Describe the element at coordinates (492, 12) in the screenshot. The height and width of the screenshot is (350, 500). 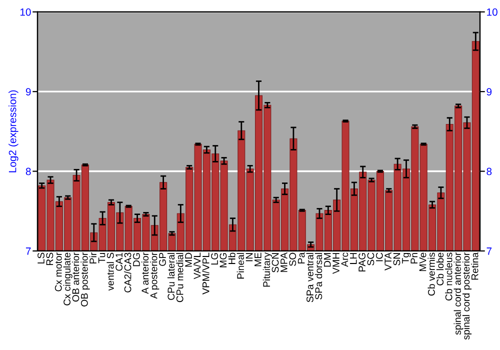
I see `y2-tick-label: 10` at that location.